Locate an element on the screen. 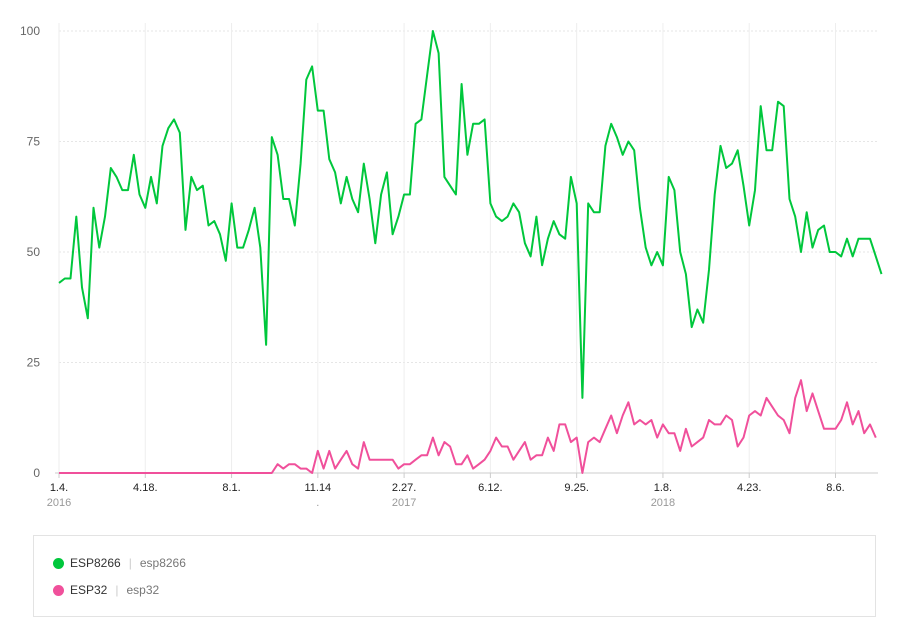 The height and width of the screenshot is (627, 900). x-tick-label: 4.23. is located at coordinates (749, 488).